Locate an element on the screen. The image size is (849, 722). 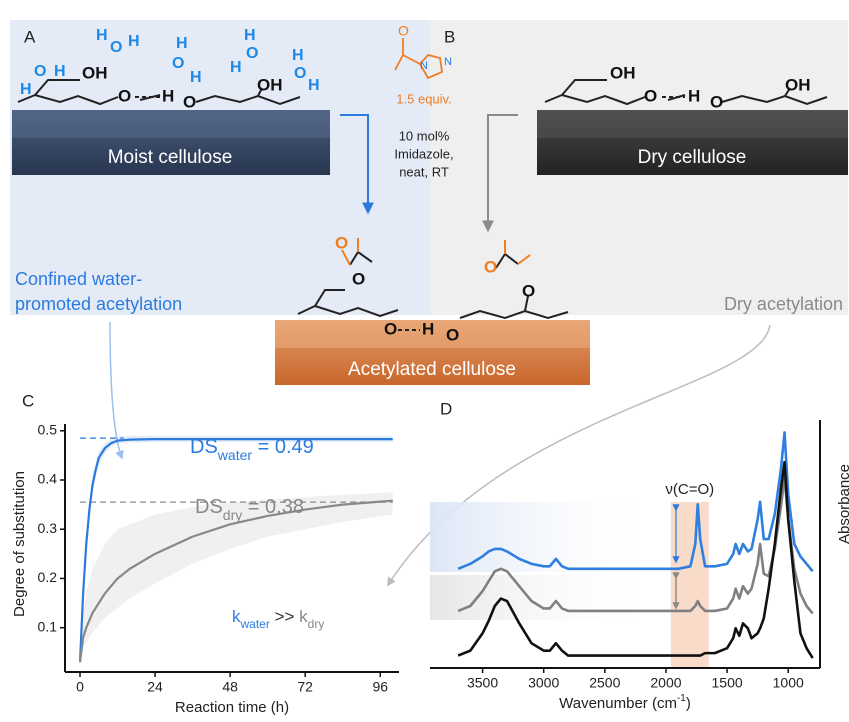
panel-label: D is located at coordinates (446, 408).